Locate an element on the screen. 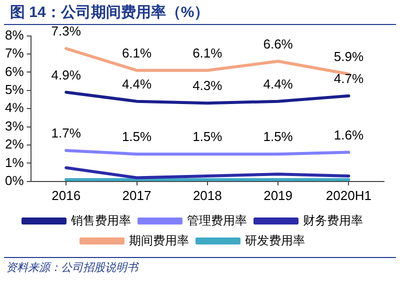 The image size is (400, 284). x-tick-label: 2016 is located at coordinates (66, 195).